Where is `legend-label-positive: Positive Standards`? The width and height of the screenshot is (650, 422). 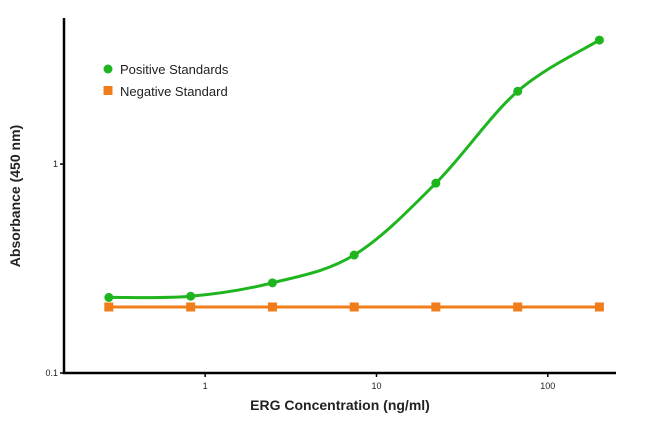 legend-label-positive: Positive Standards is located at coordinates (174, 69).